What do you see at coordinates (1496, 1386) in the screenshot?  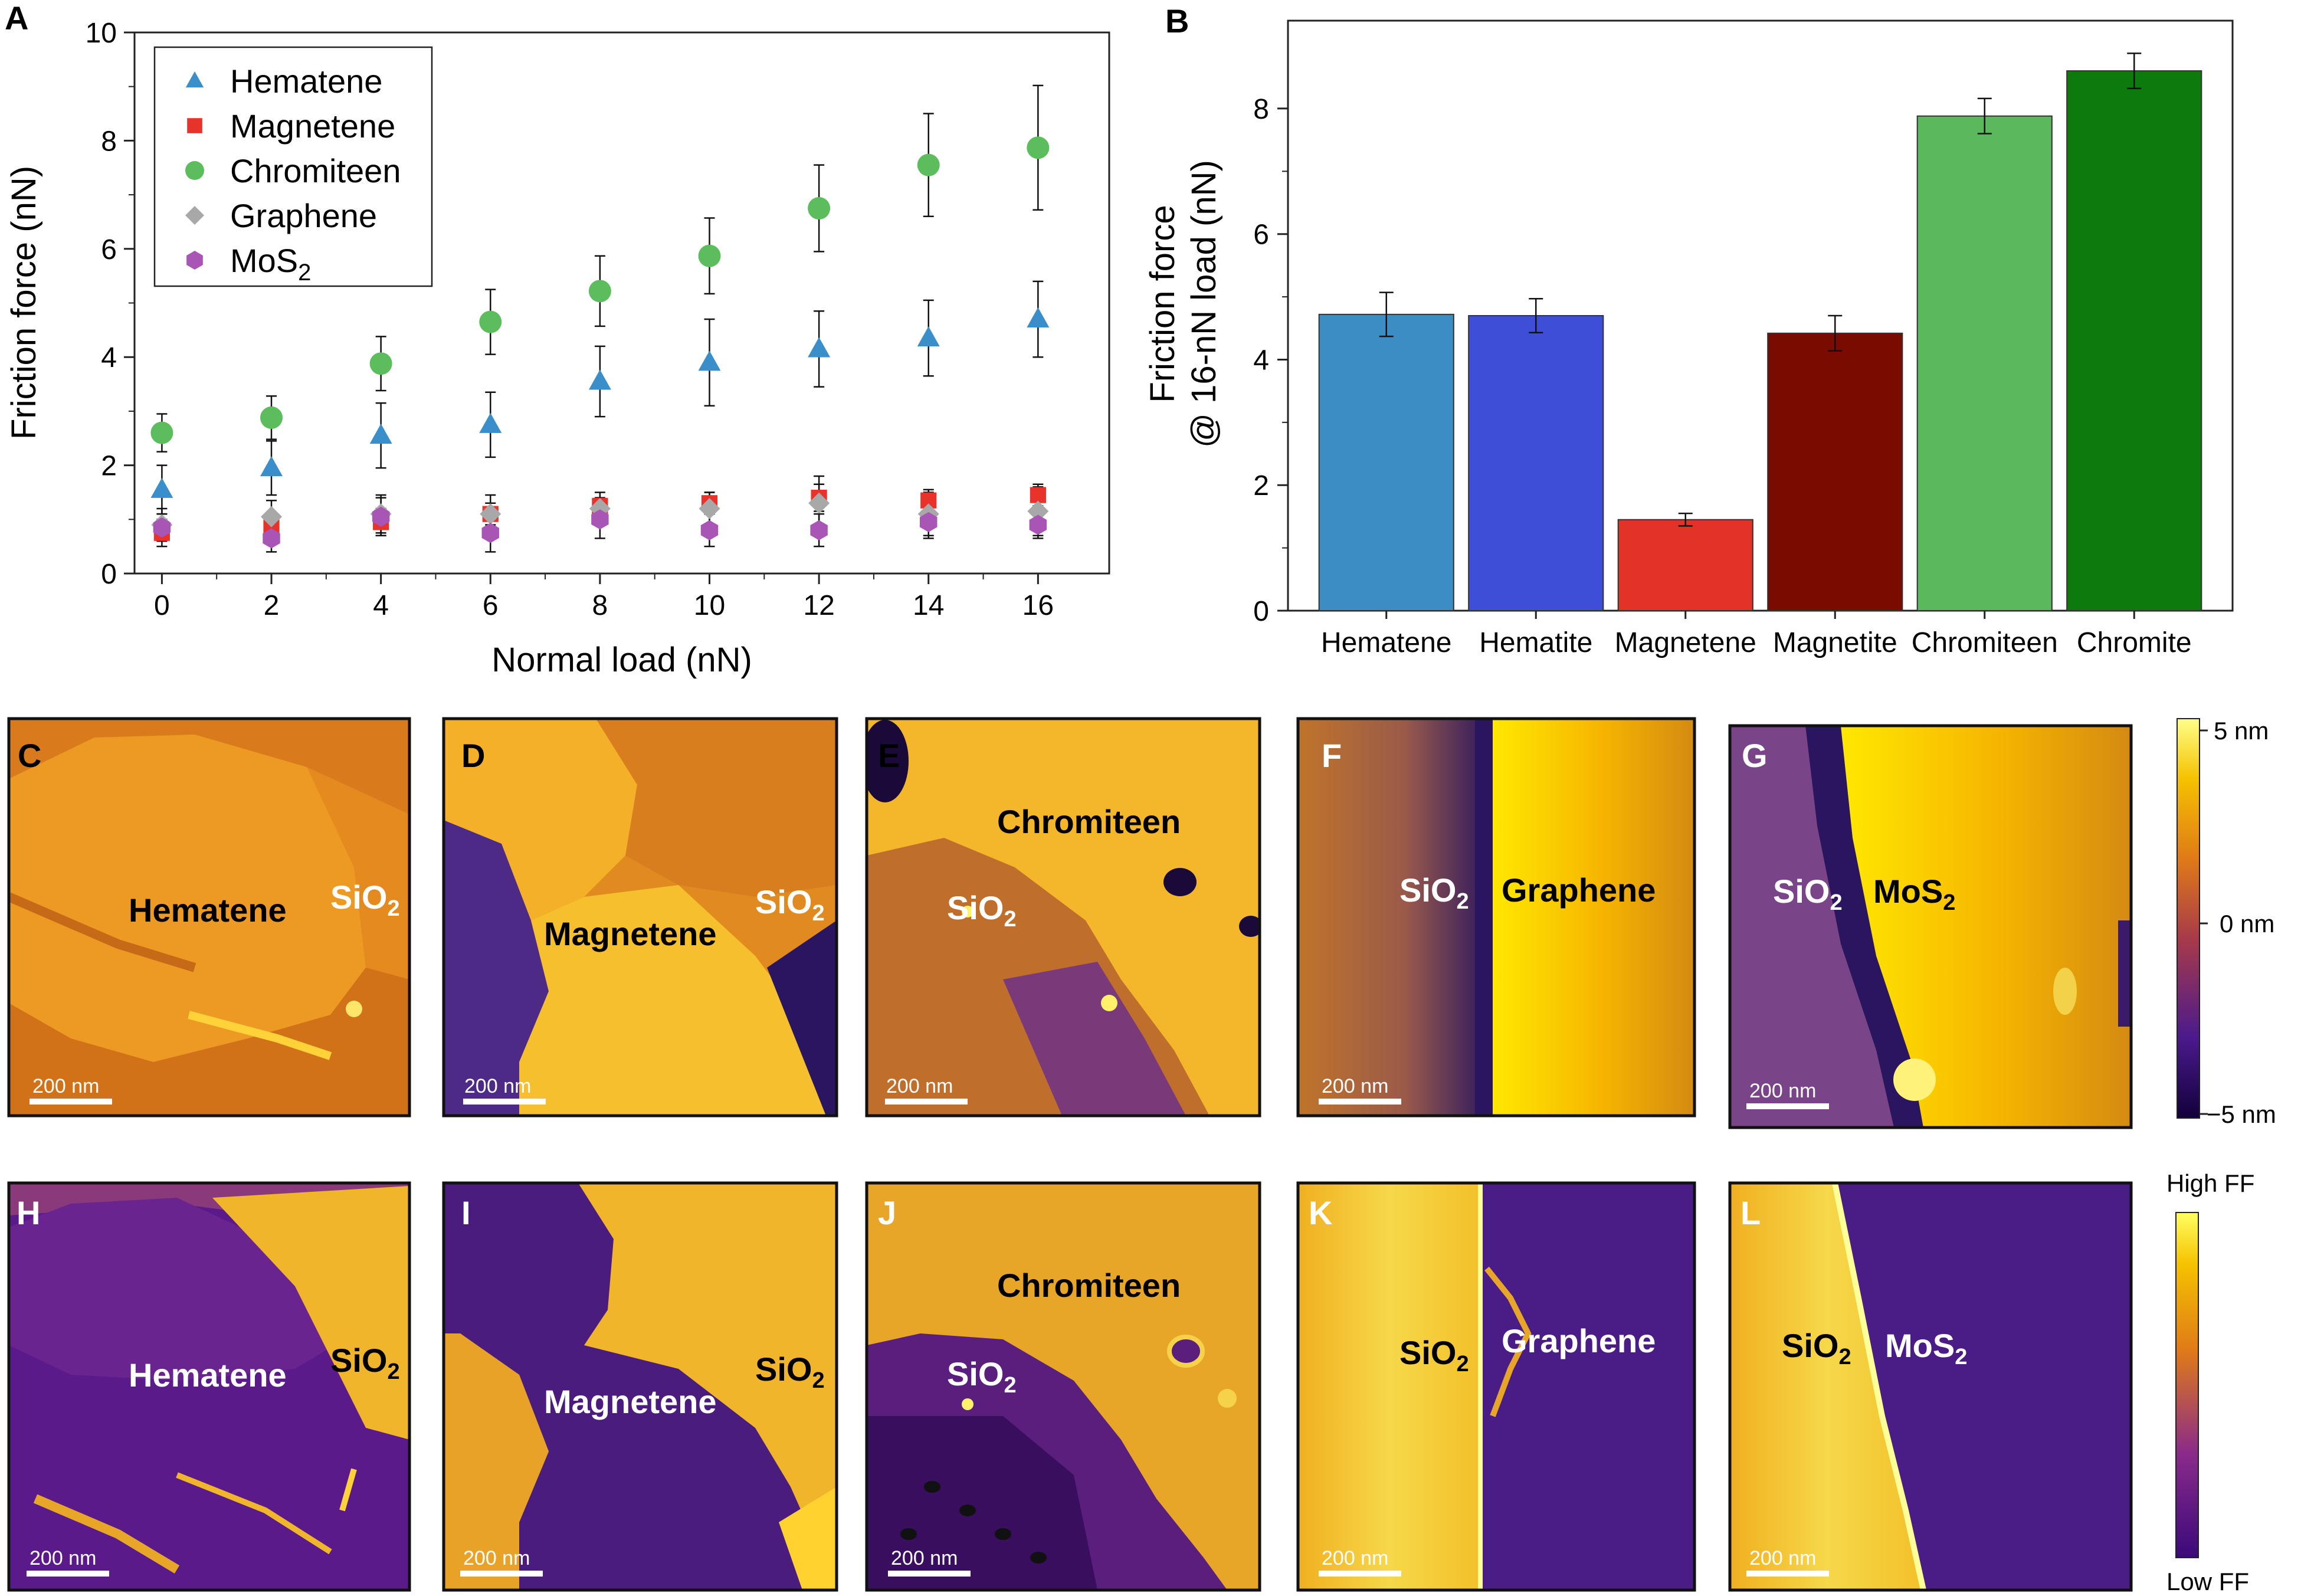 I see `ff-image-k: K SiO2 Graphene 200 nm` at bounding box center [1496, 1386].